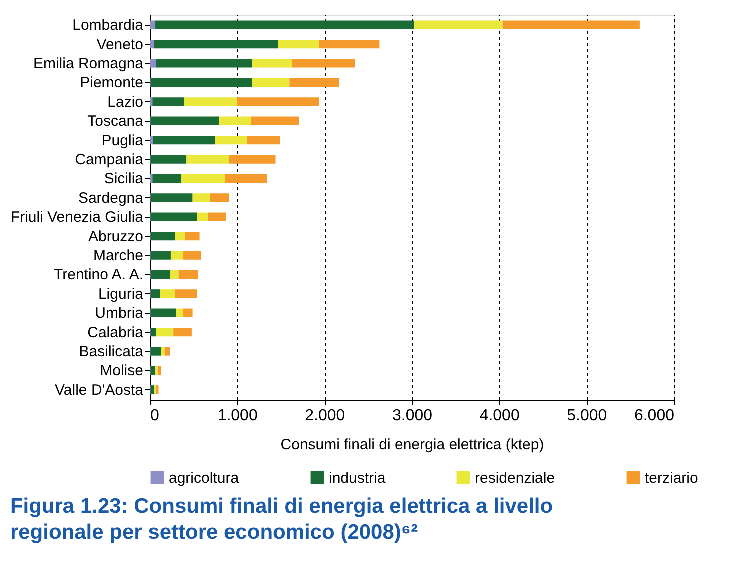 Image resolution: width=744 pixels, height=568 pixels. What do you see at coordinates (99, 390) in the screenshot?
I see `y-tick-label: Valle D'Aosta` at bounding box center [99, 390].